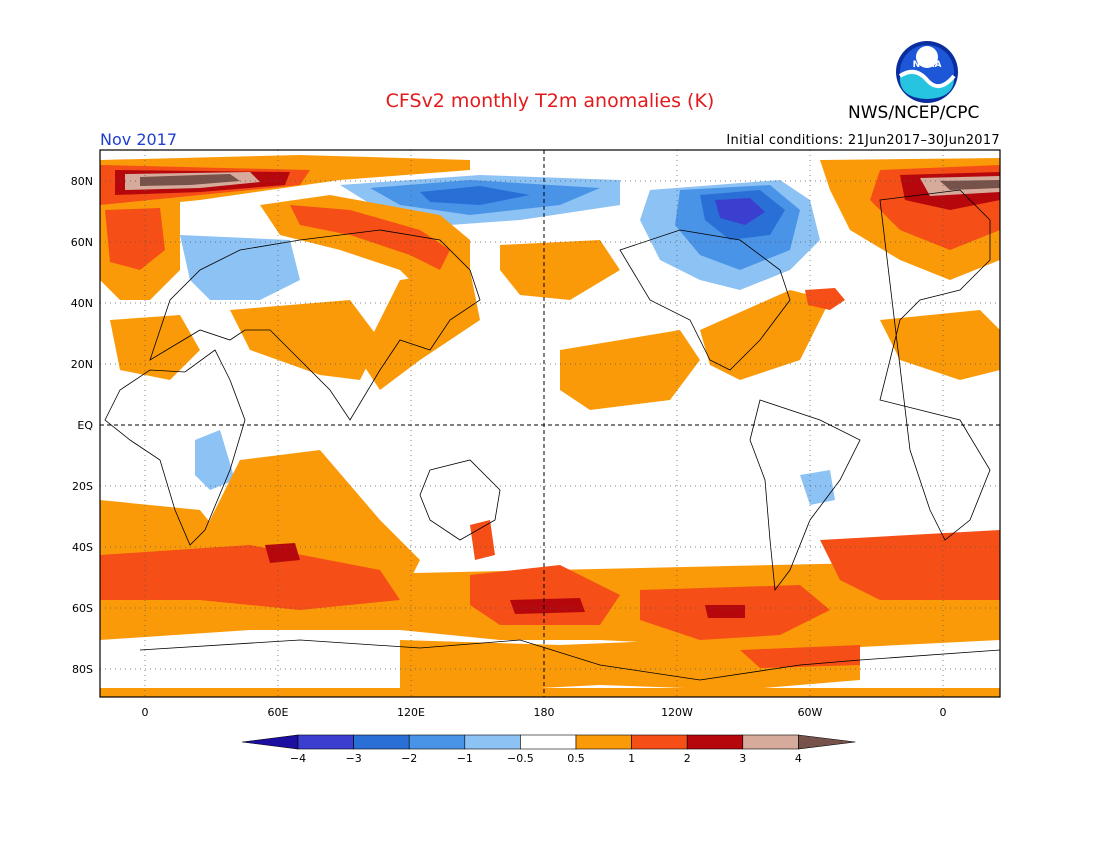 This screenshot has width=1100, height=850. I want to click on lon-label: 180, so click(544, 712).